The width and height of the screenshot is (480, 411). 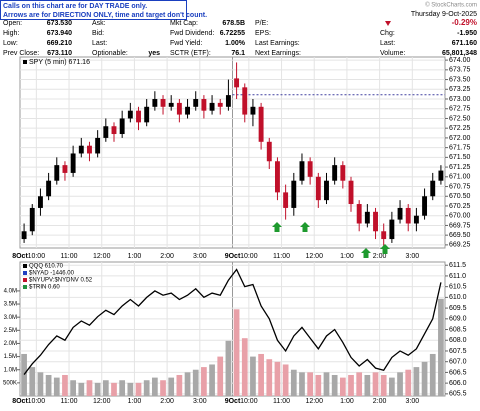 I want to click on y-tick-label: 608.5, so click(x=458, y=329).